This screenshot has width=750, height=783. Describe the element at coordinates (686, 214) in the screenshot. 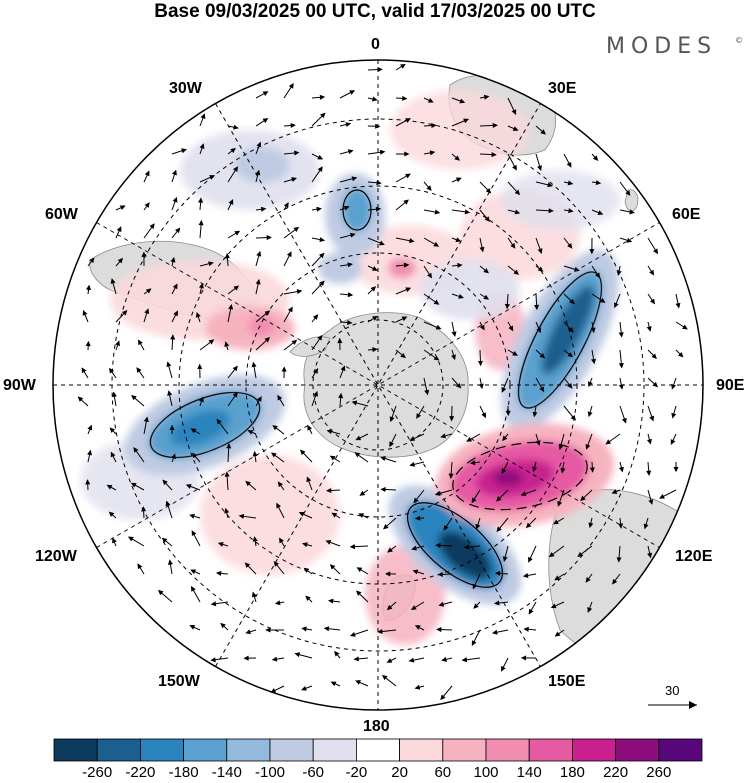

I see `lon-label-60e: 60E` at that location.